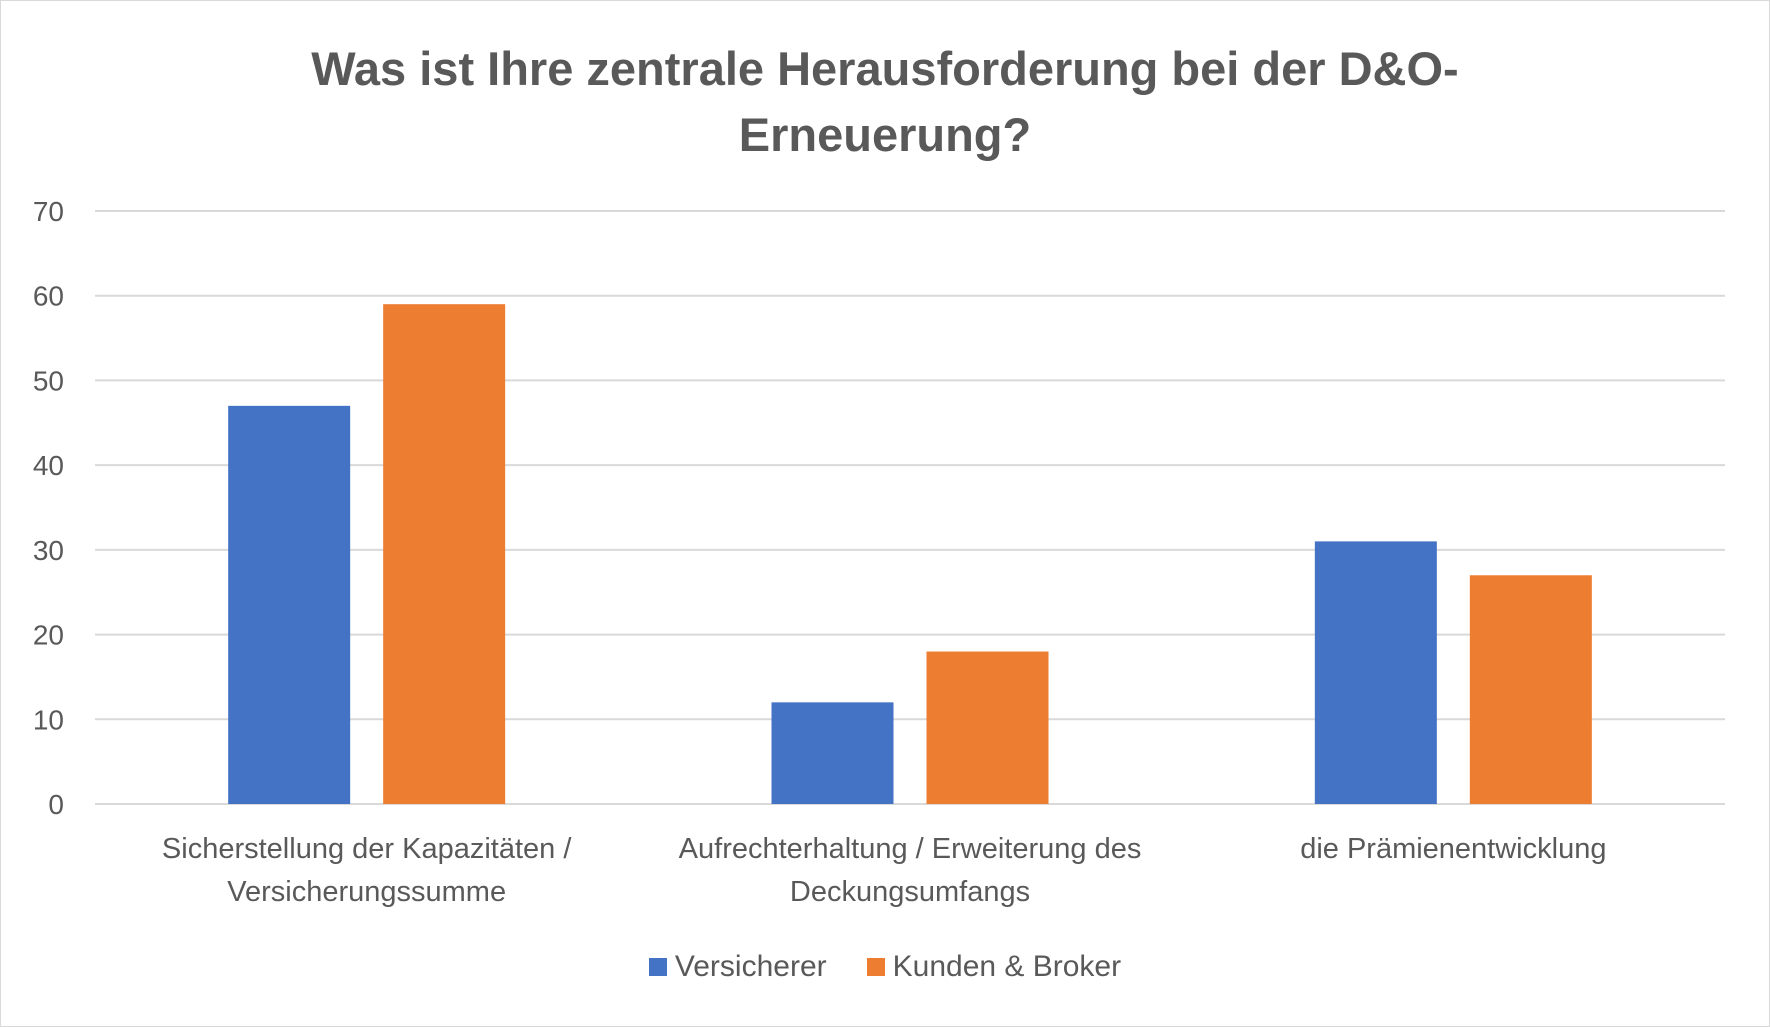  I want to click on legend-label: Versicherer, so click(750, 966).